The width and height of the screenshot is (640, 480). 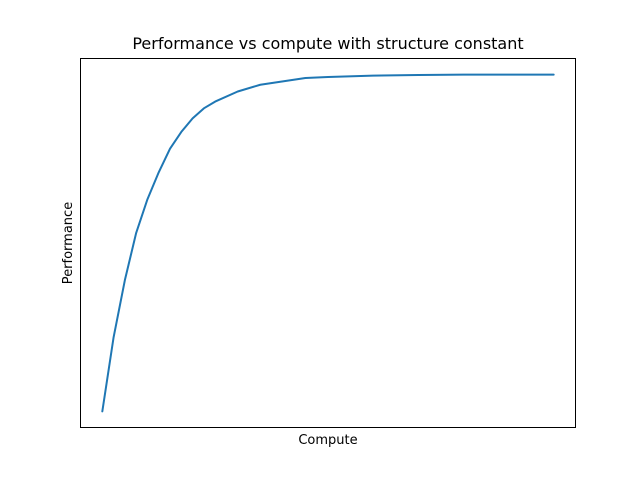 I want to click on x-axis-label: Compute, so click(x=327, y=440).